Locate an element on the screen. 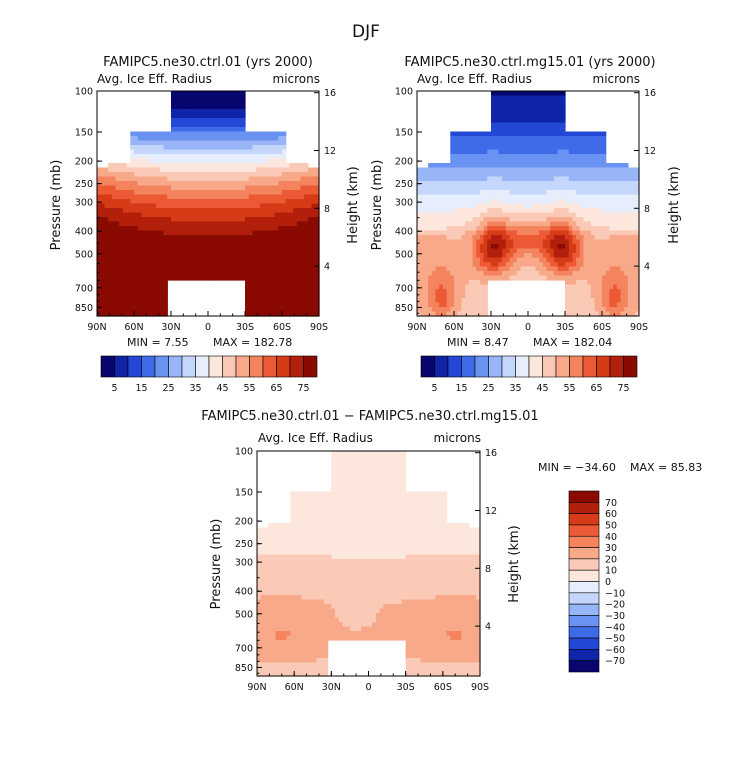  y-tick-label: 200 is located at coordinates (84, 162).